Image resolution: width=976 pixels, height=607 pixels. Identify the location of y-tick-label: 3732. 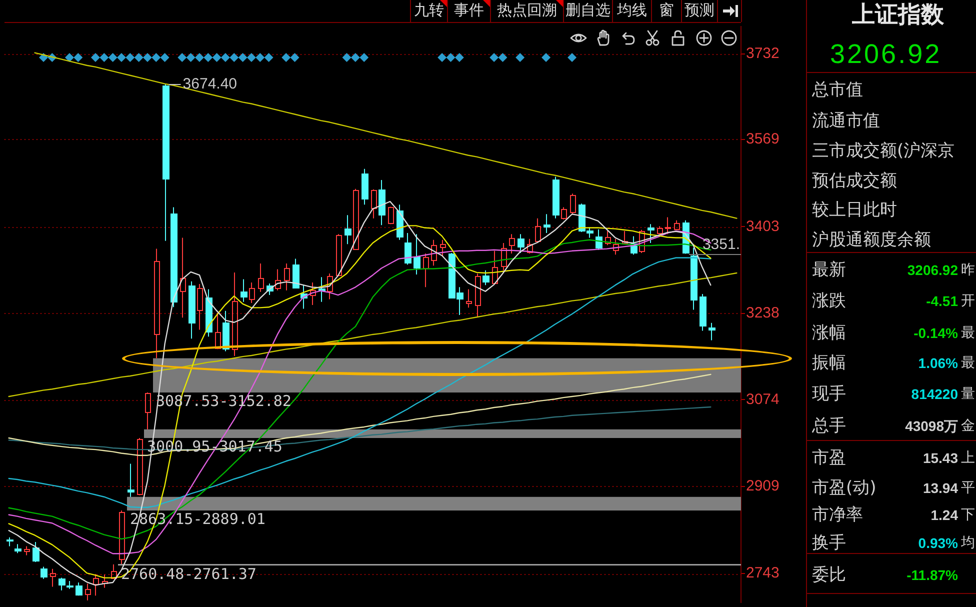
(763, 53).